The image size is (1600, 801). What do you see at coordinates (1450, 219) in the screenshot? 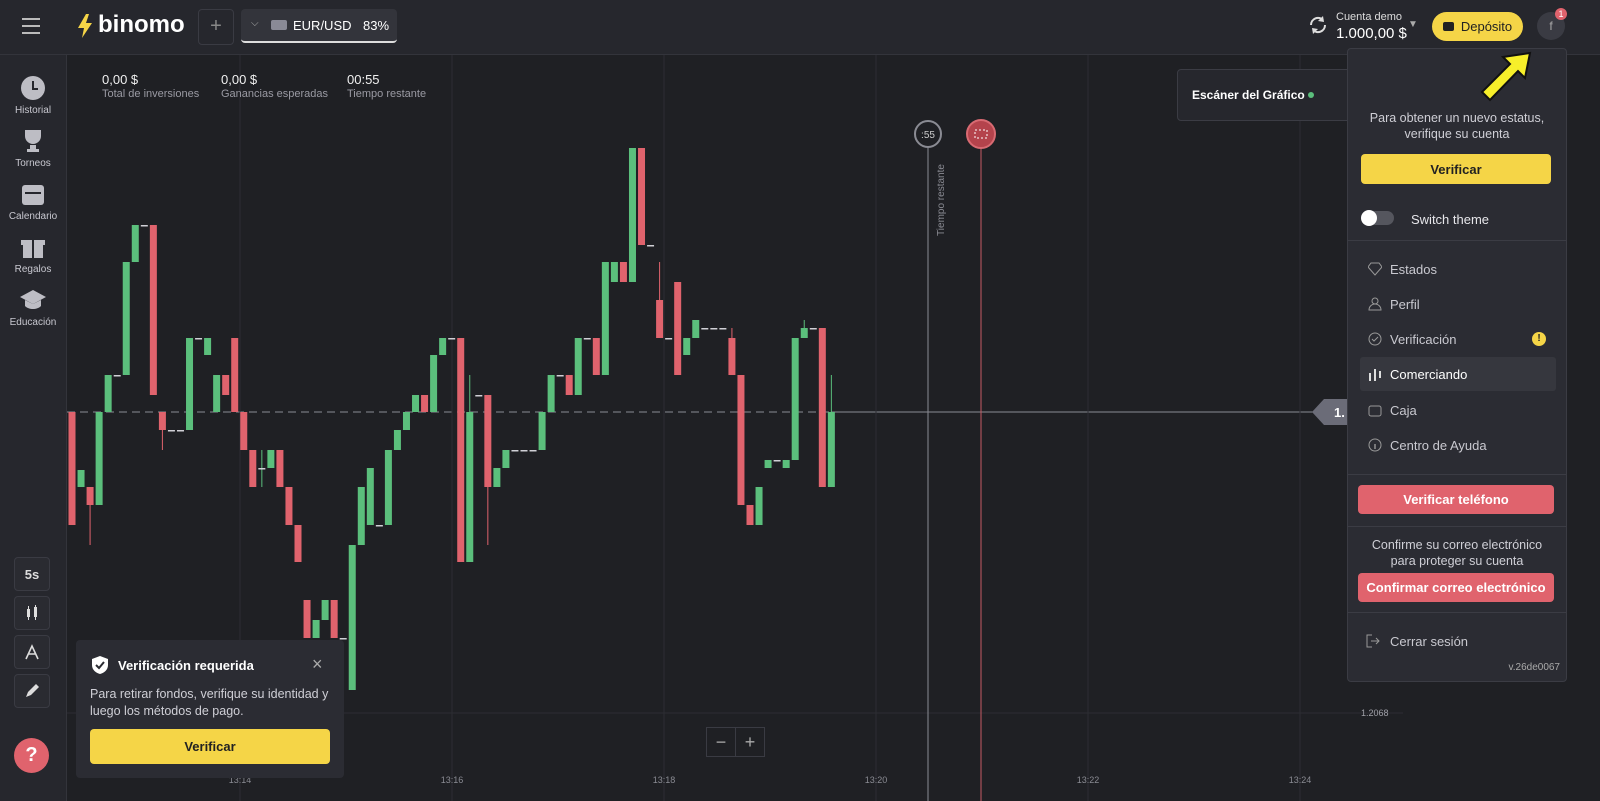
I see `switch-theme-label: Switch theme` at bounding box center [1450, 219].